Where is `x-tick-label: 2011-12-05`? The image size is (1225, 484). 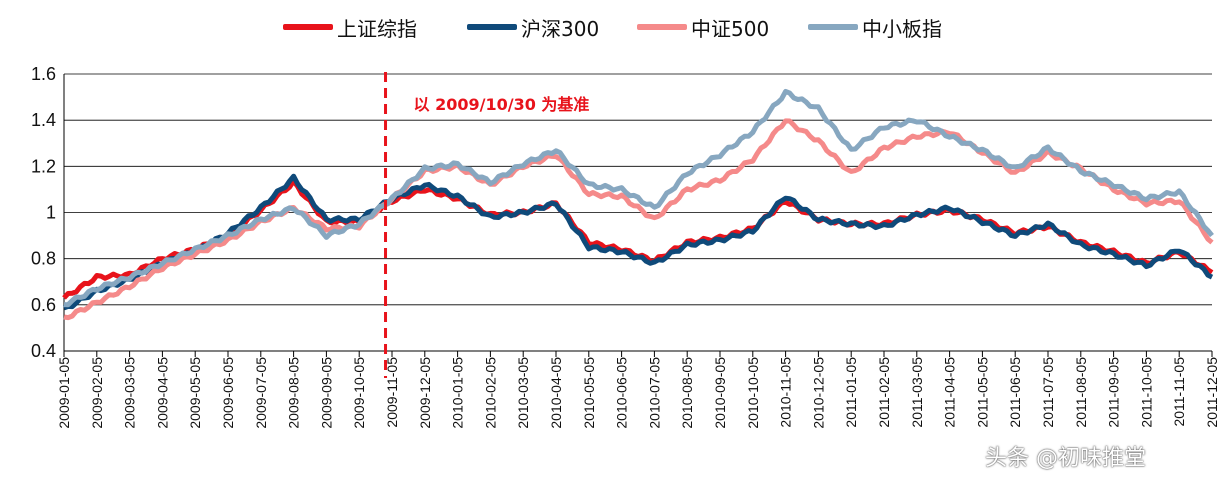
x-tick-label: 2011-12-05 is located at coordinates (1212, 392).